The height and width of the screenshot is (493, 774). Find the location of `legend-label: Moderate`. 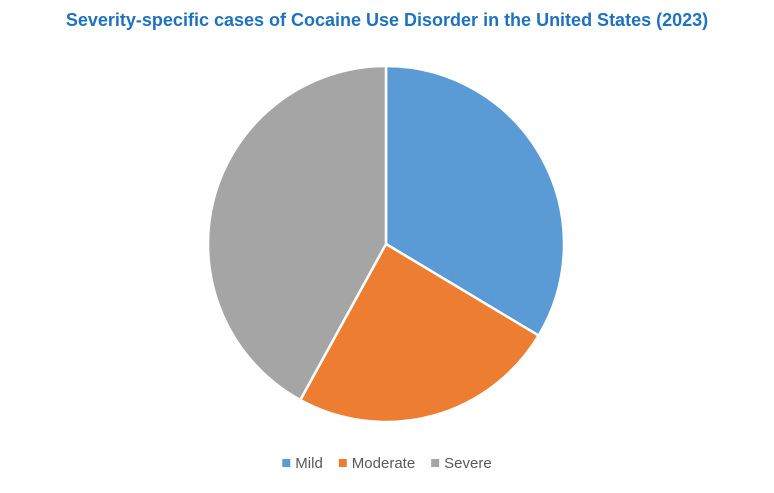

legend-label: Moderate is located at coordinates (383, 463).